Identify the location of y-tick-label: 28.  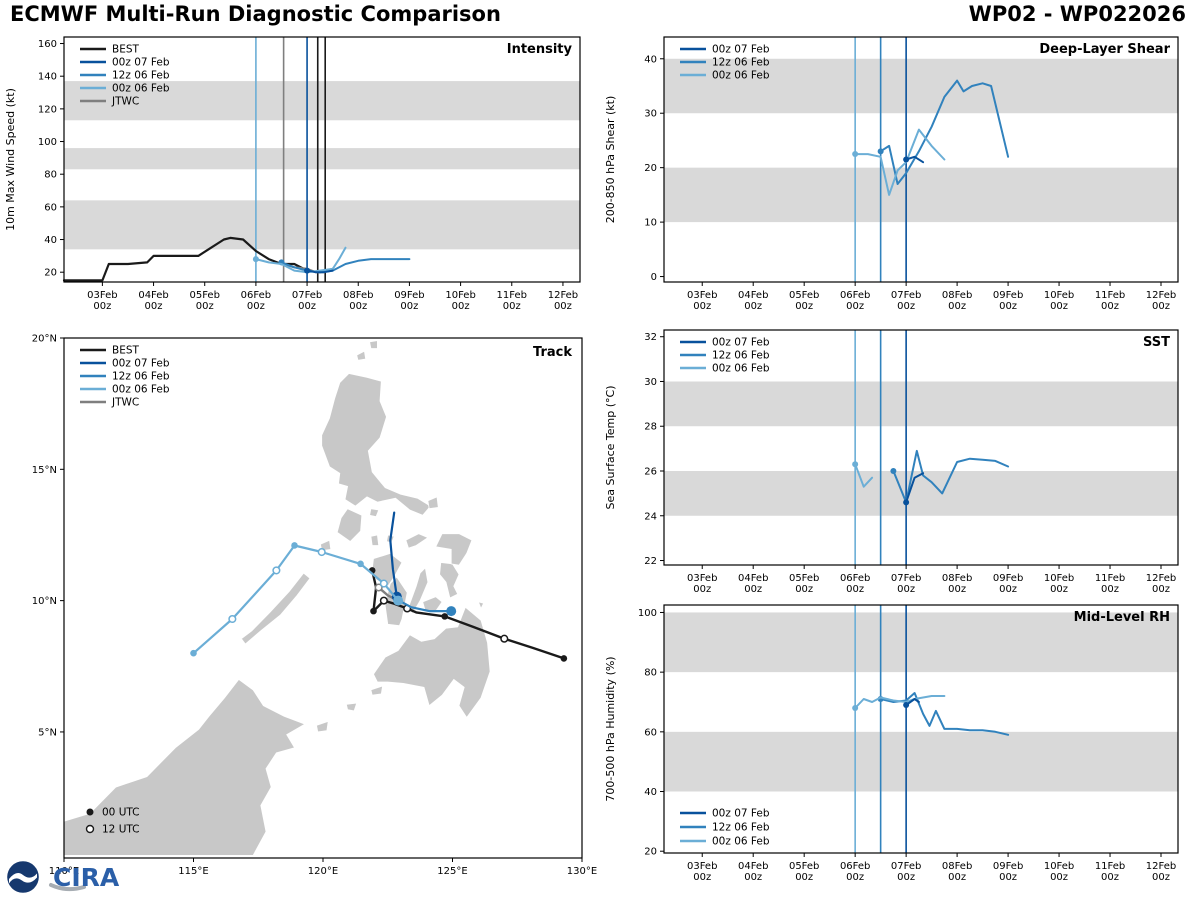
(650, 427).